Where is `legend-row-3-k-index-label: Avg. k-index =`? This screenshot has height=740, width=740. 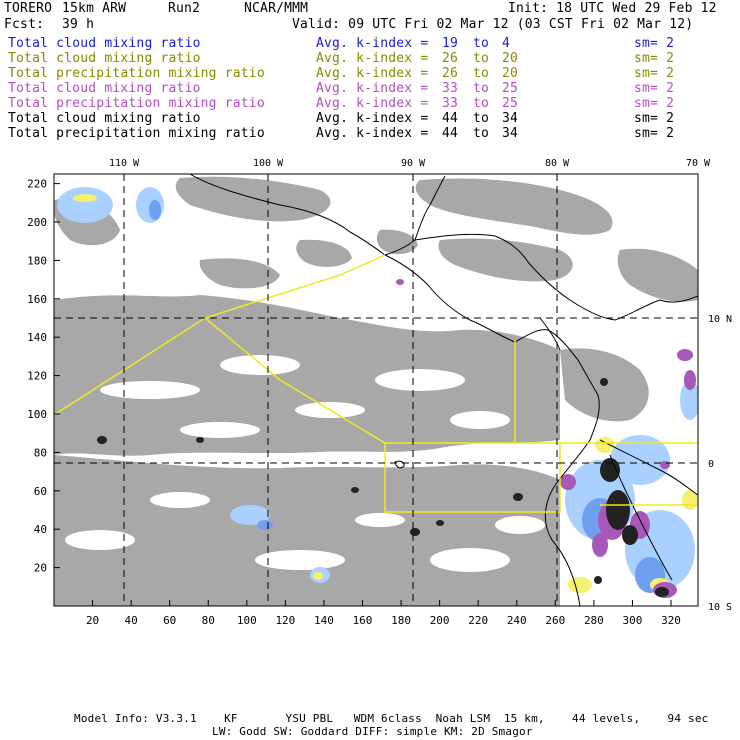 legend-row-3-k-index-label: Avg. k-index = is located at coordinates (372, 88).